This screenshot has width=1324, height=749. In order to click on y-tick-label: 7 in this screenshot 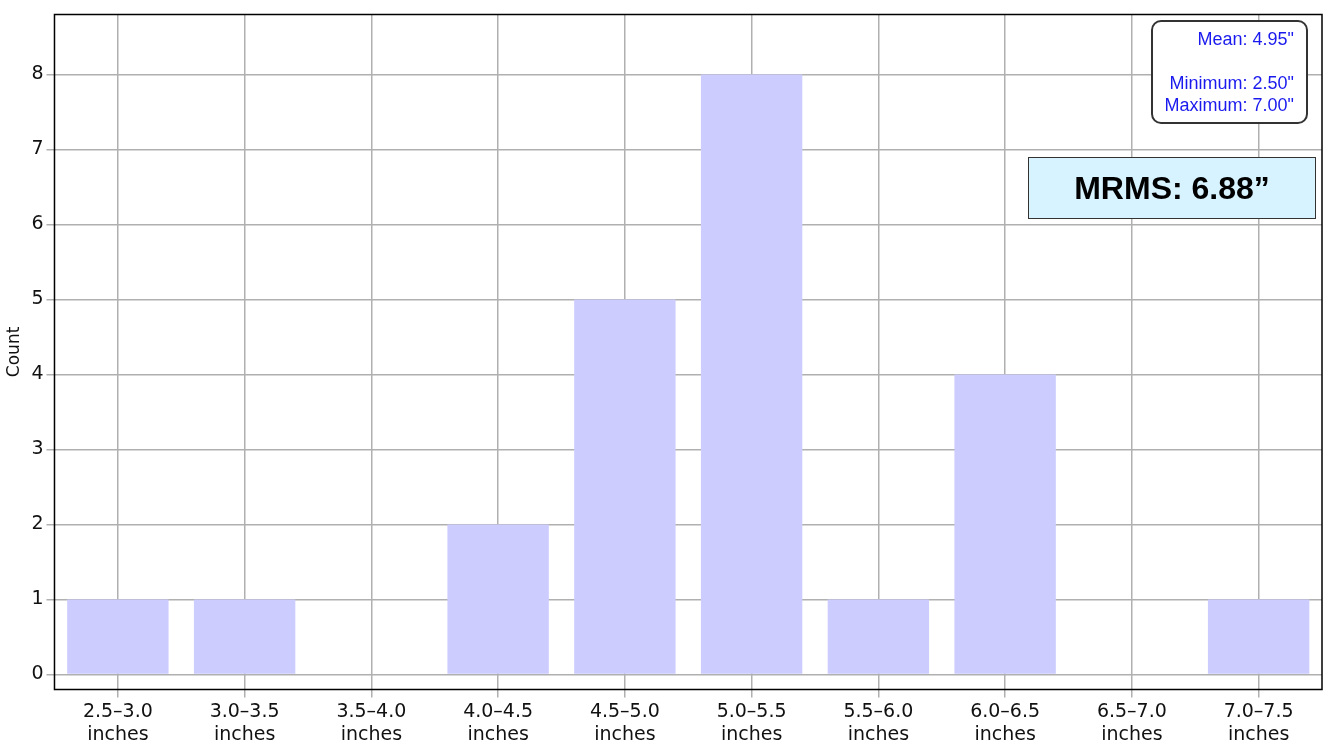, I will do `click(37, 147)`.